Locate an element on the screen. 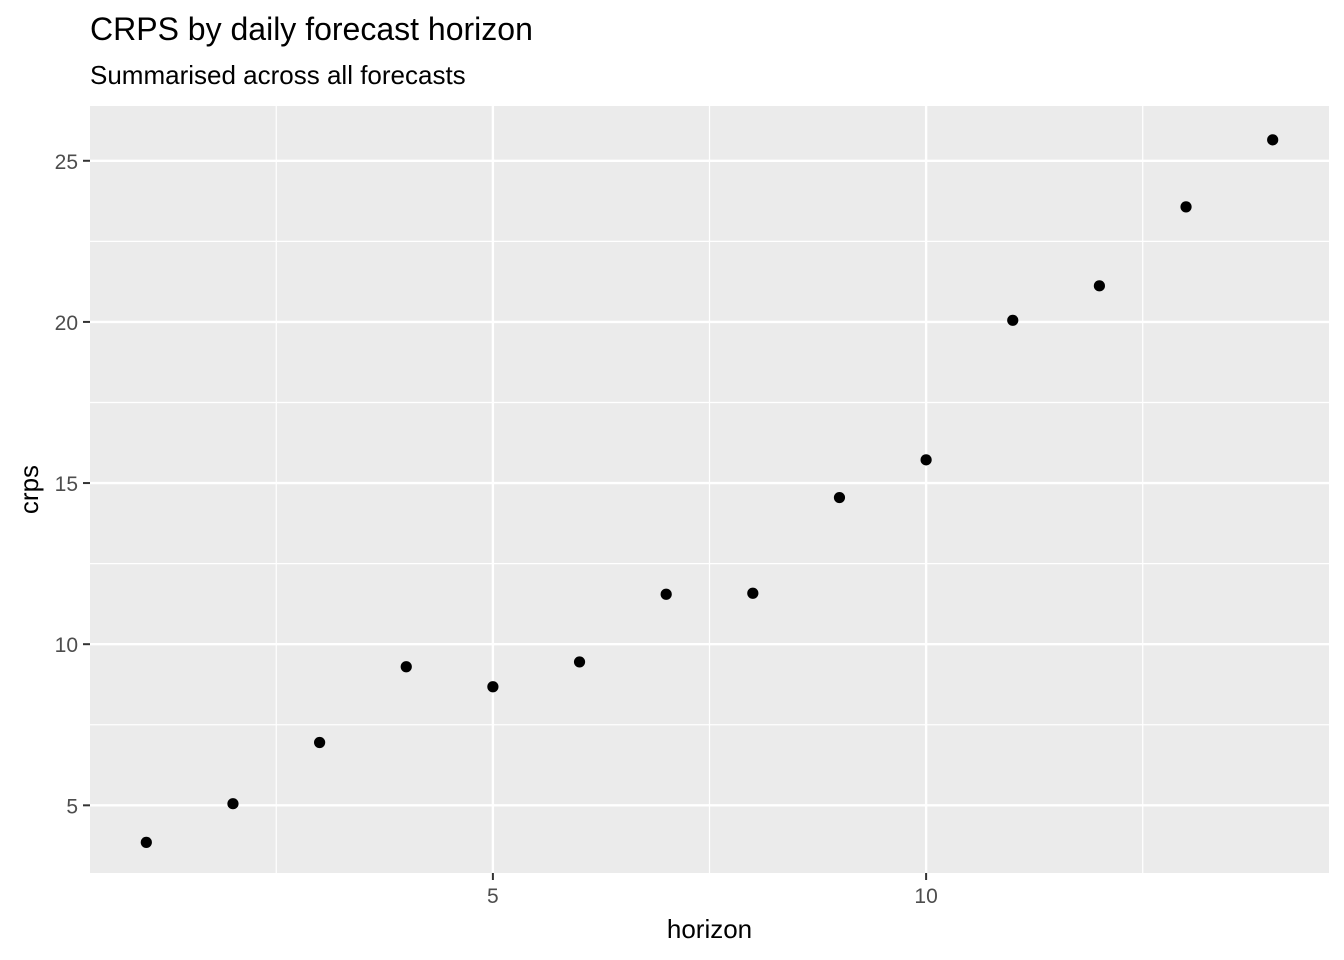 The width and height of the screenshot is (1344, 960). chart-subtitle: Summarised across all forecasts is located at coordinates (278, 75).